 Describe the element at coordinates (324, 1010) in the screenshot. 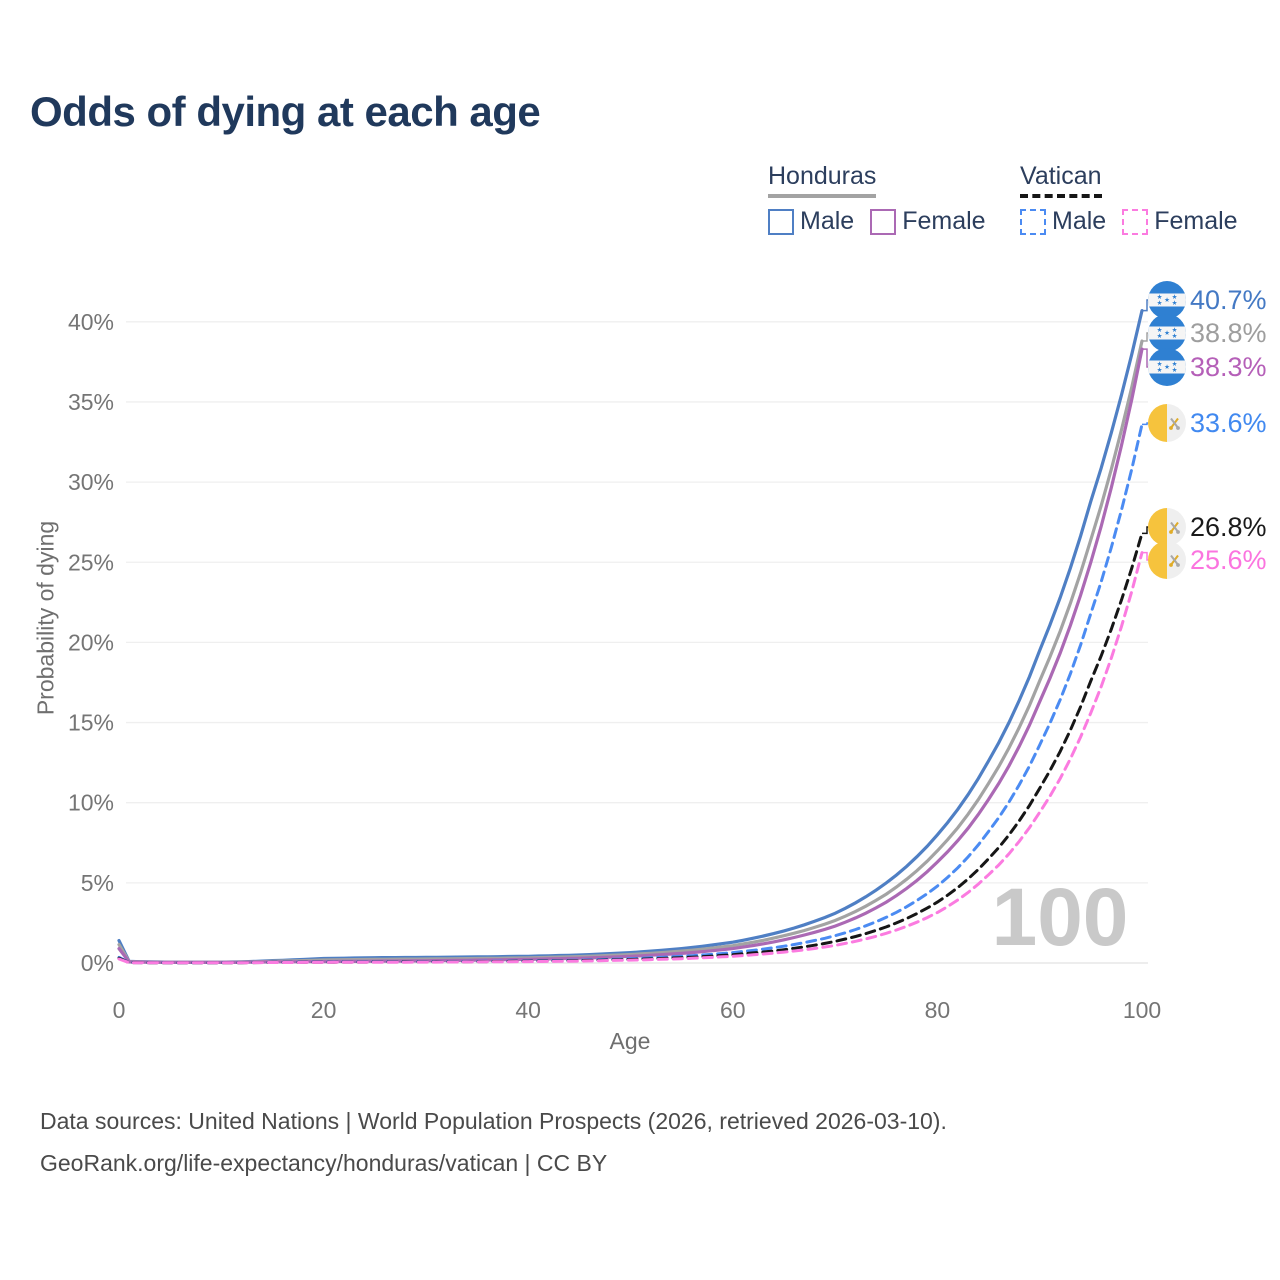

I see `x-tick-label: 20` at that location.